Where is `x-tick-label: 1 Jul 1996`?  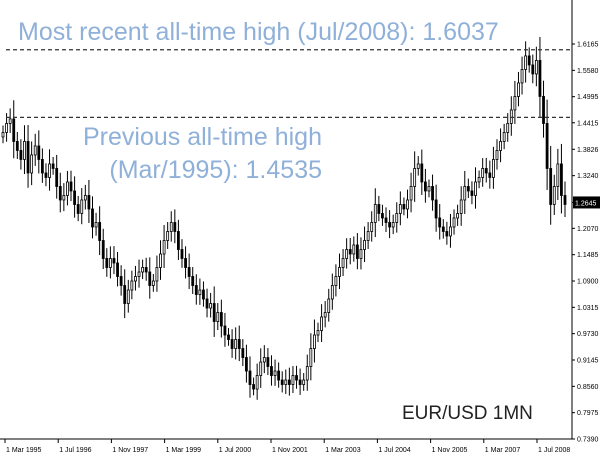 x-tick-label: 1 Jul 1996 is located at coordinates (75, 450).